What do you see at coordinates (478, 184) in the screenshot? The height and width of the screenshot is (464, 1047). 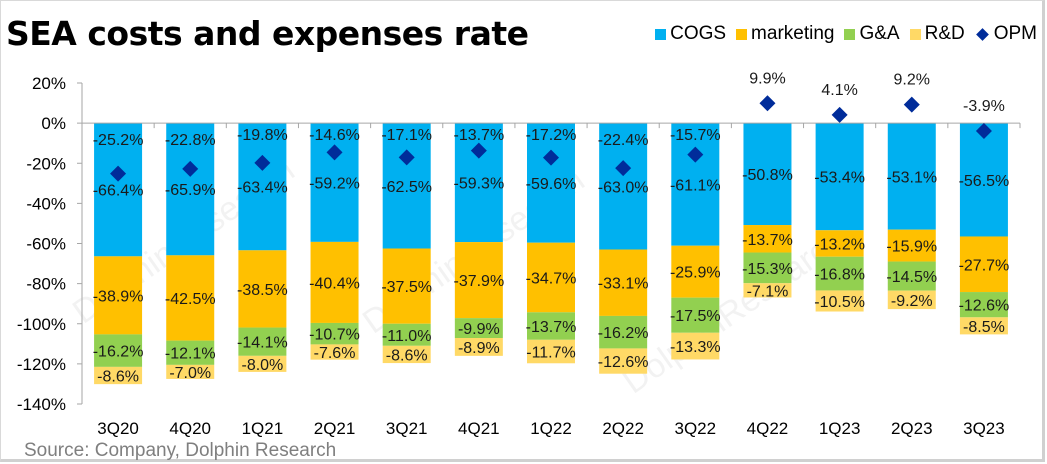 I see `data-label-cogs: -59.3%` at bounding box center [478, 184].